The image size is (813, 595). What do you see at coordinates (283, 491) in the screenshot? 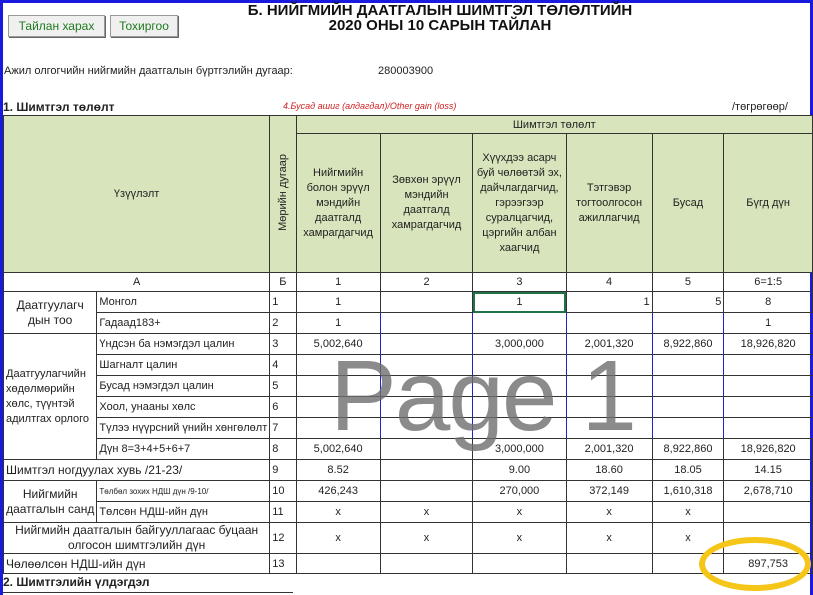
I see `row-number: 10` at bounding box center [283, 491].